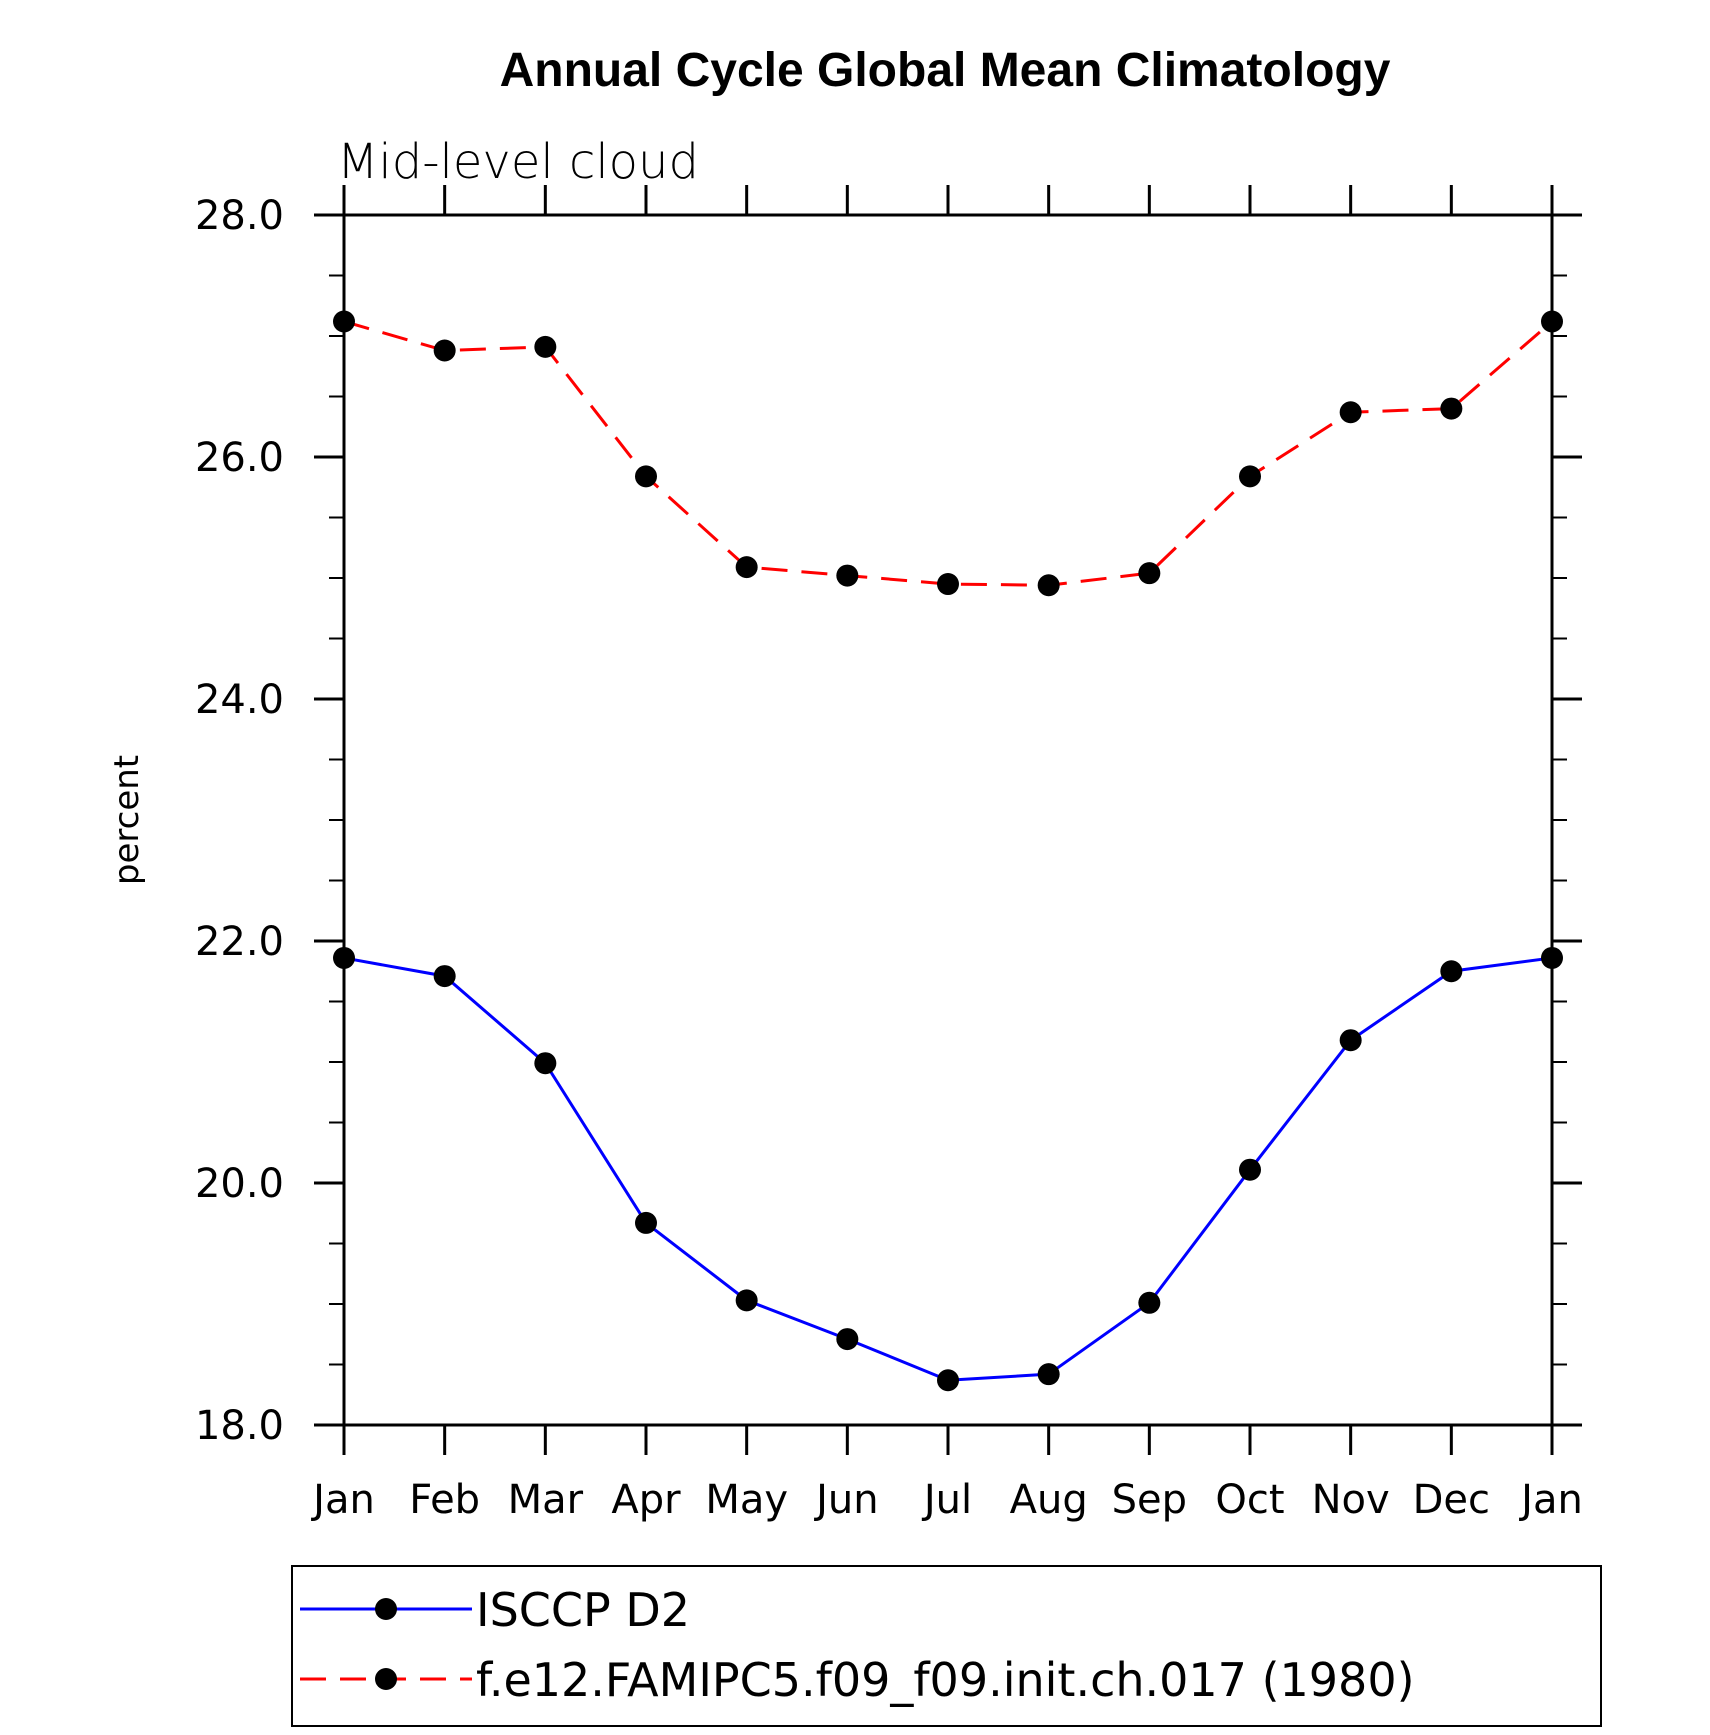 This screenshot has height=1735, width=1710. What do you see at coordinates (946, 1500) in the screenshot?
I see `x-tick-label: Jul` at bounding box center [946, 1500].